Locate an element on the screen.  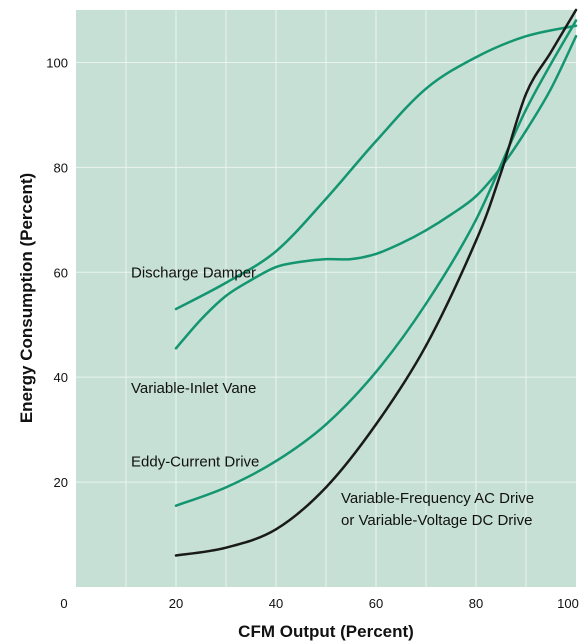
series-label: Discharge Damper is located at coordinates (193, 273).